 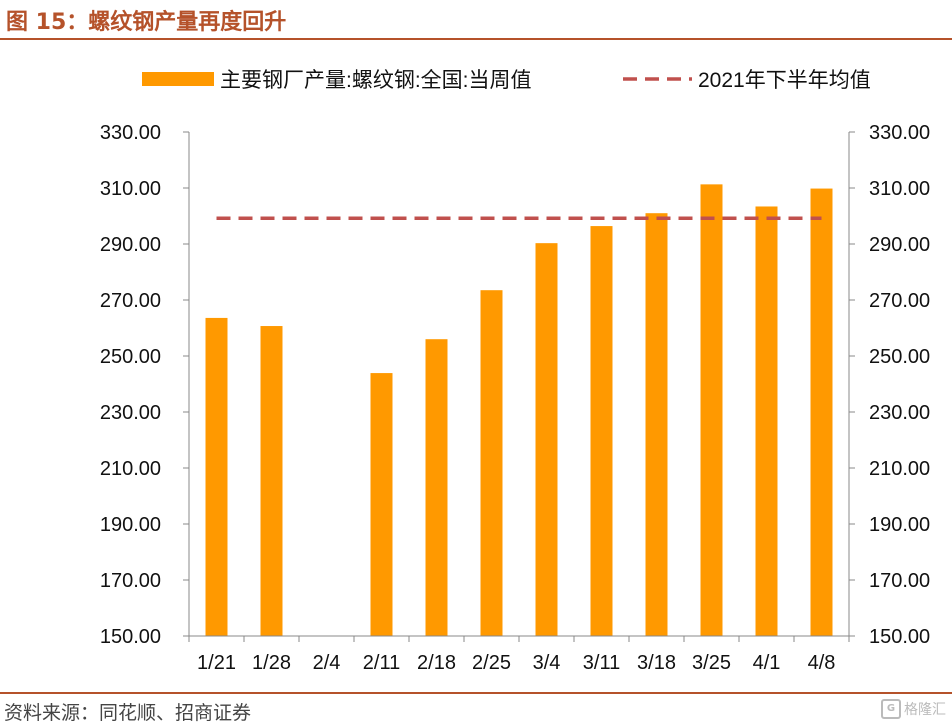 I want to click on legend: 主要钢厂产量:螺纹钢:全国:当周值 2021年下半年均值, so click(x=506, y=80).